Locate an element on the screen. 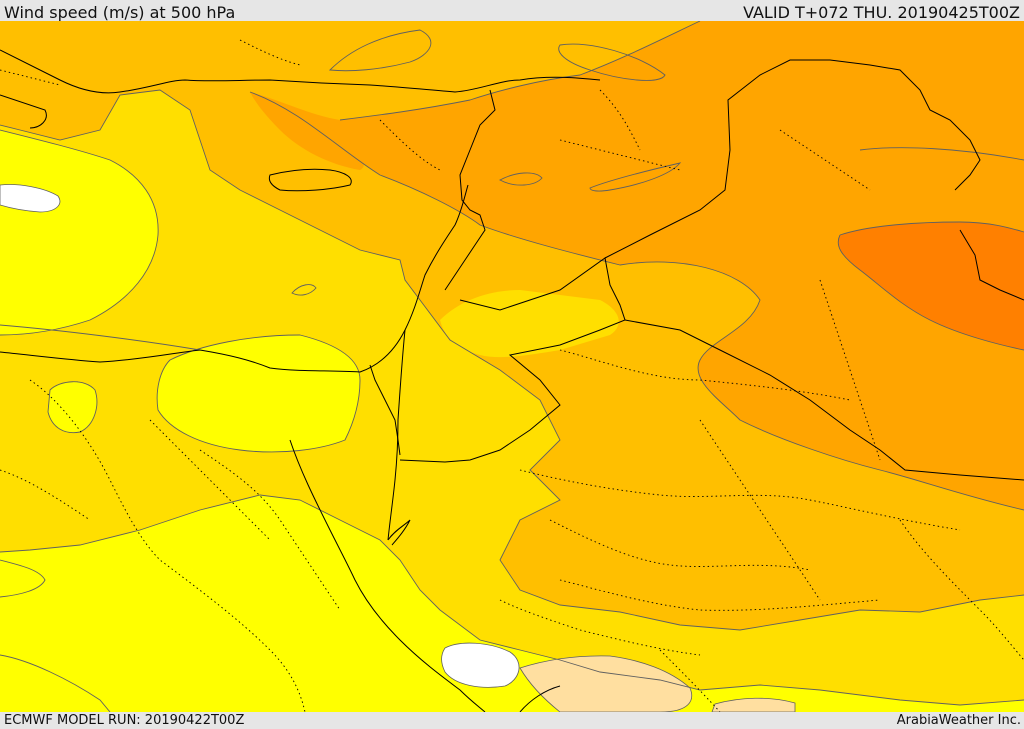 The height and width of the screenshot is (729, 1024). band-fill-1-small is located at coordinates (72, 407).